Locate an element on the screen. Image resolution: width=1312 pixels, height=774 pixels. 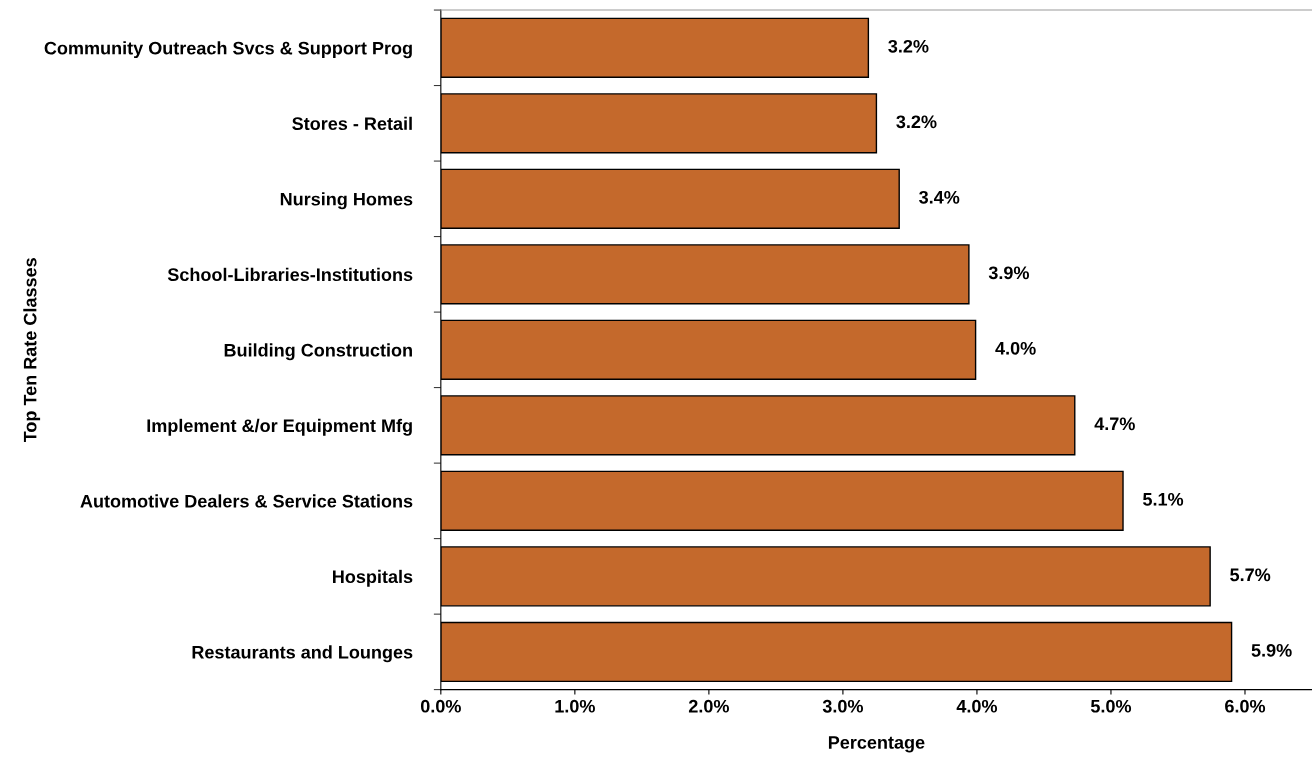
x-tick-label: 3.0% is located at coordinates (843, 706).